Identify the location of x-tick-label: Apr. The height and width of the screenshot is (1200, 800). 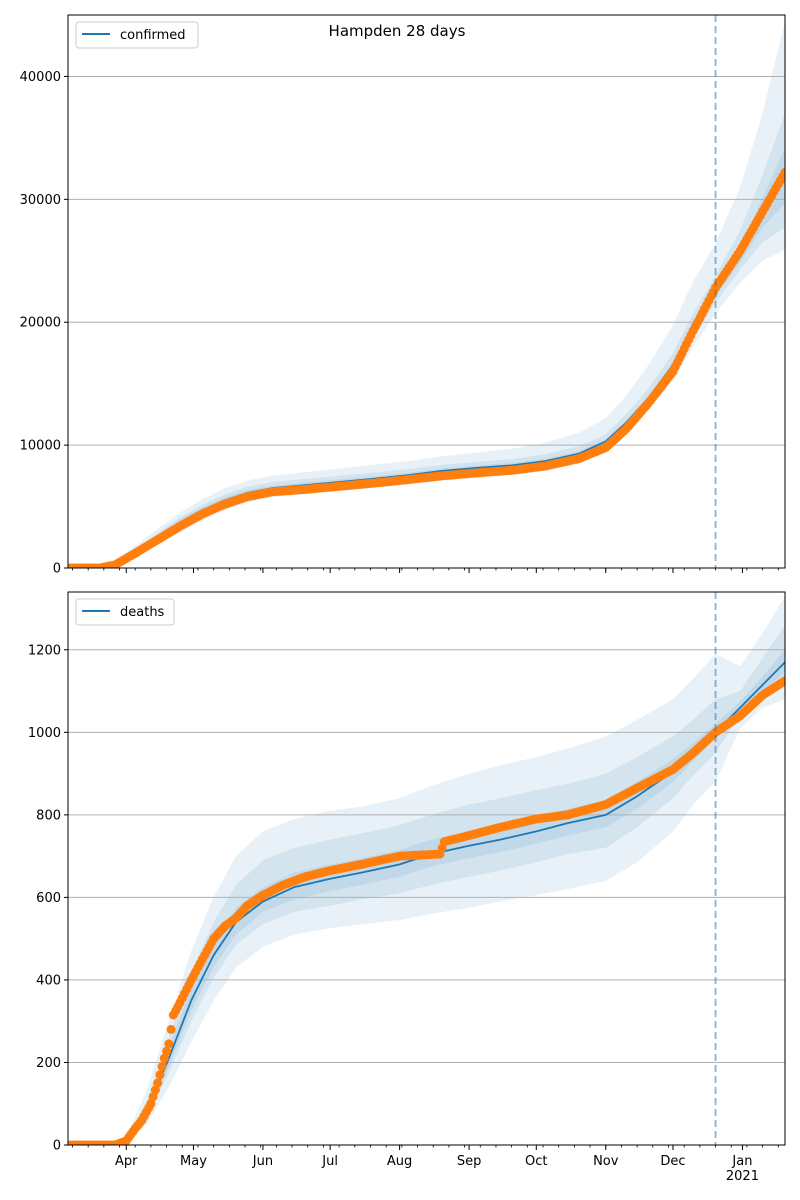
(126, 1161).